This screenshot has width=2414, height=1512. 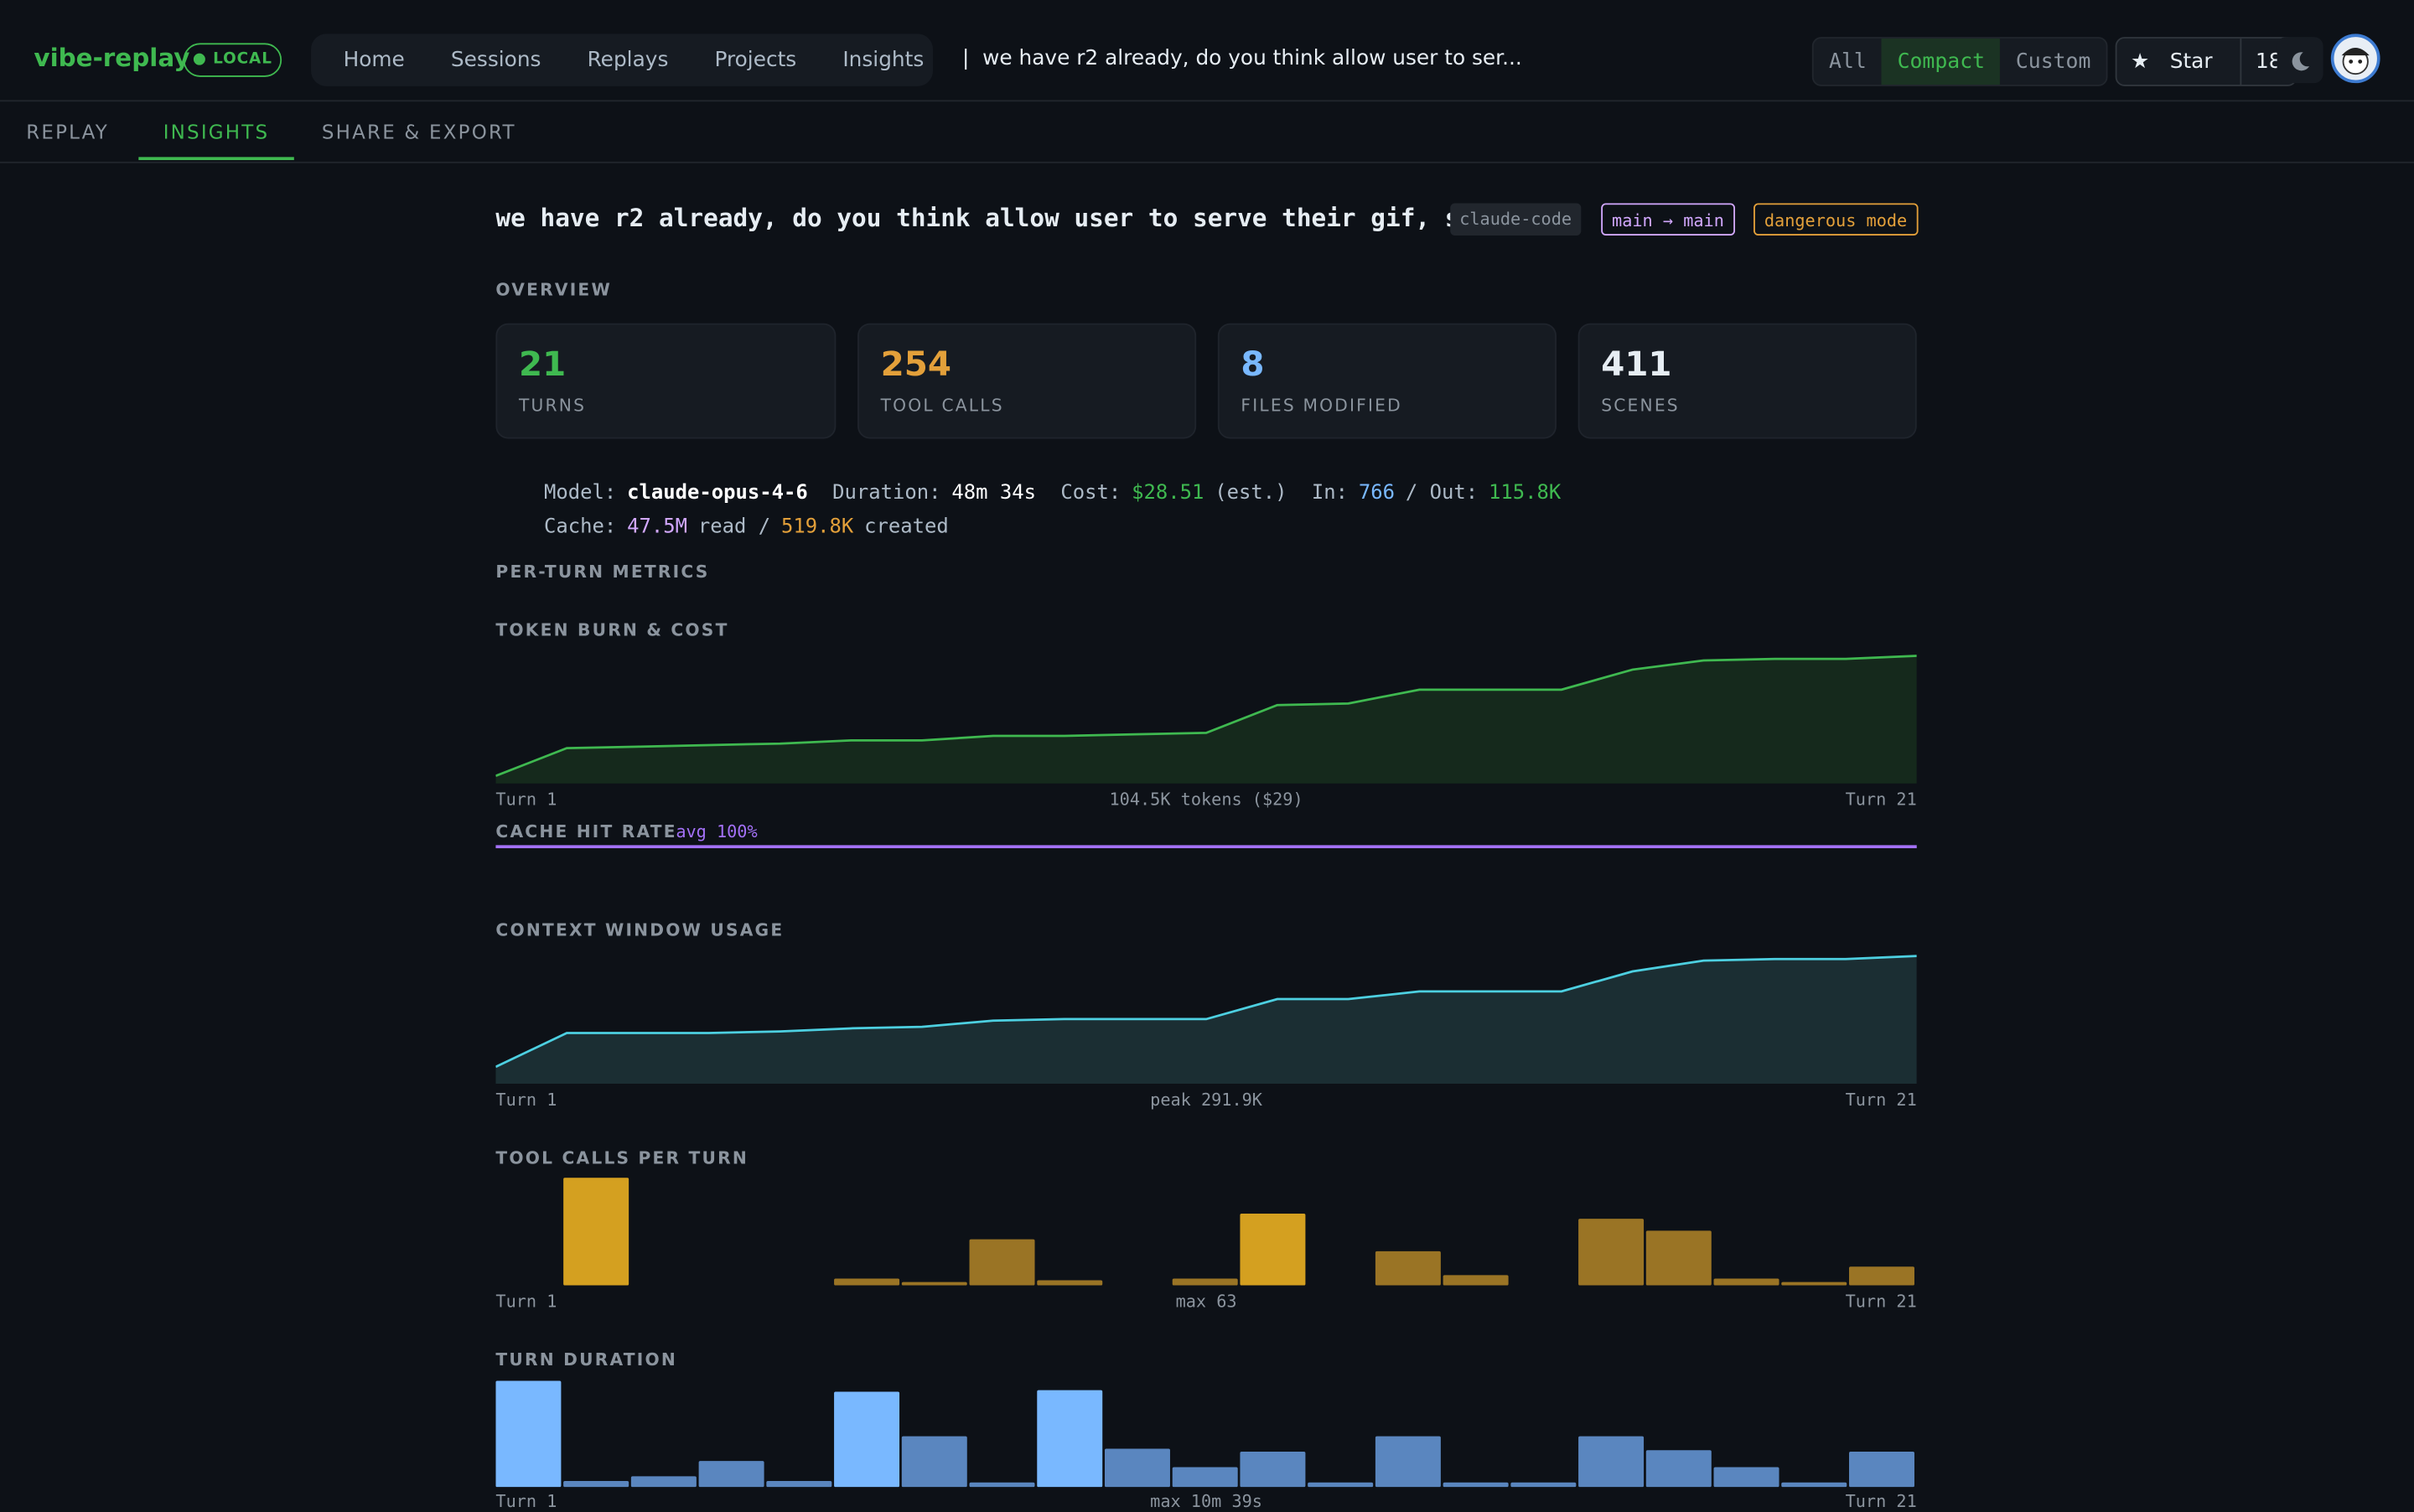 I want to click on stat-label: TOOL CALLS, so click(x=943, y=406).